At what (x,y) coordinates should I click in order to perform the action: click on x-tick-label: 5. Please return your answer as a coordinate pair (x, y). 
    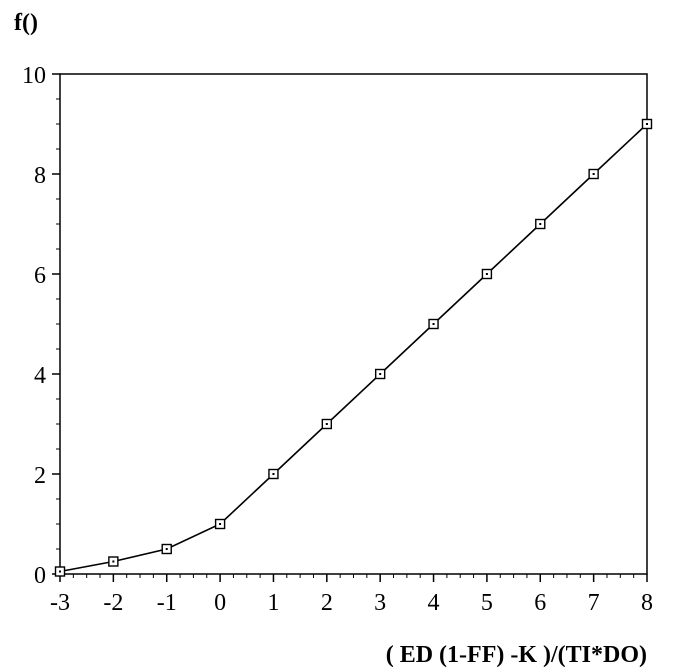
    Looking at the image, I should click on (487, 603).